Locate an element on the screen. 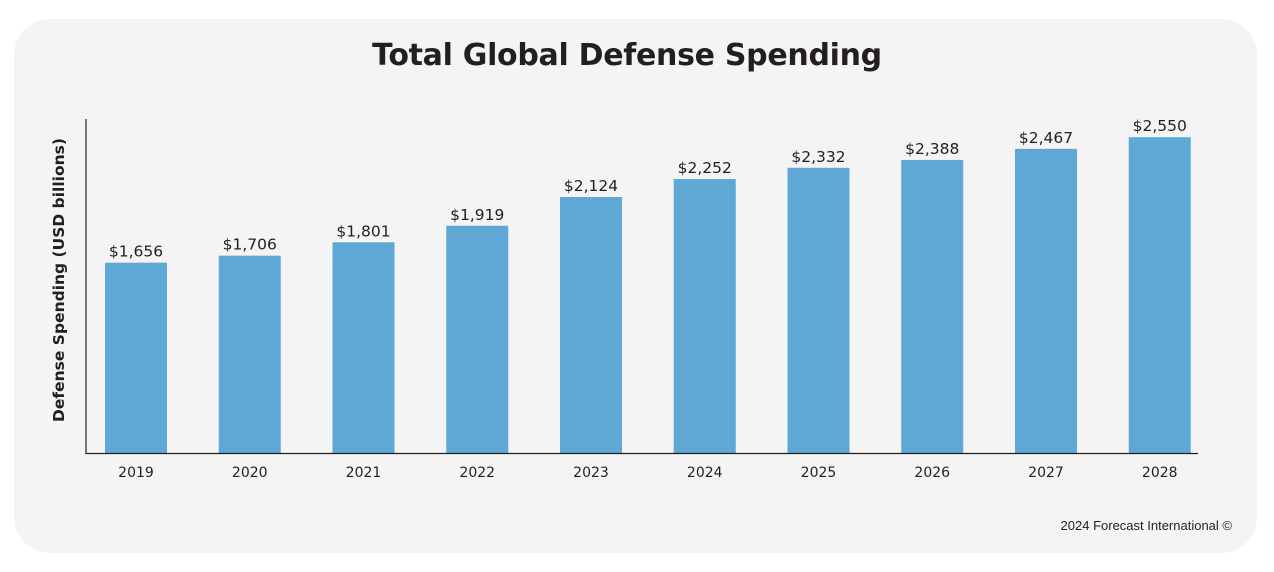 The image size is (1274, 572). value-label-2019: $1,656 is located at coordinates (136, 252).